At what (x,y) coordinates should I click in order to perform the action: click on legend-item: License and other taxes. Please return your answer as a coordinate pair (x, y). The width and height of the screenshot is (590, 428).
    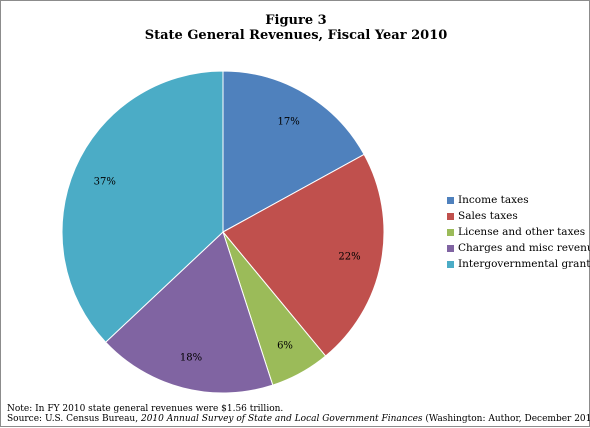
    Looking at the image, I should click on (518, 232).